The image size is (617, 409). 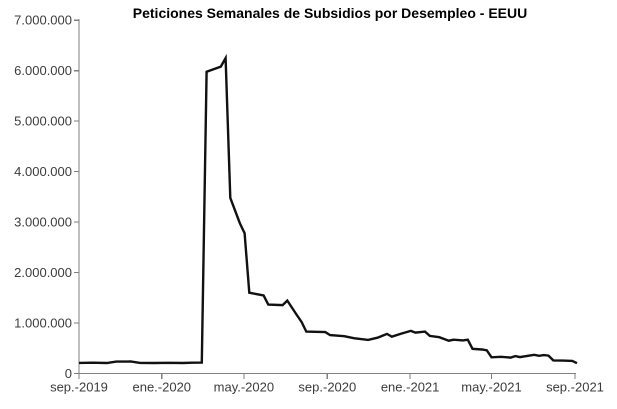 I want to click on y-tick-label: 2.000.000, so click(x=43, y=272).